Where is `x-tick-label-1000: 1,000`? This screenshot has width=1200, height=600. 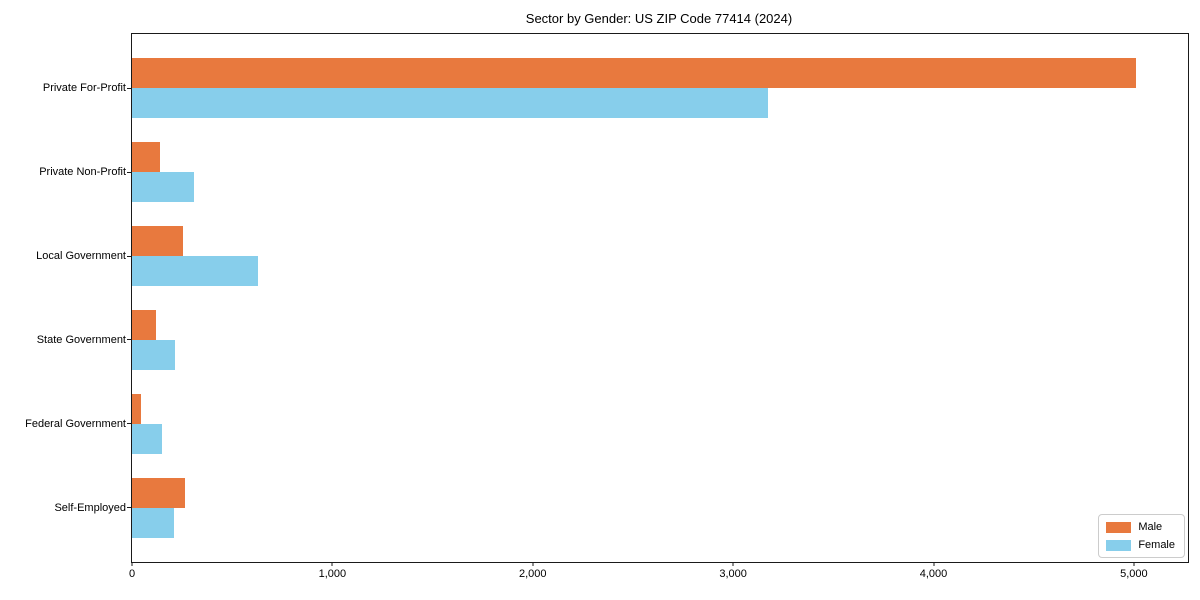
x-tick-label-1000: 1,000 is located at coordinates (332, 574).